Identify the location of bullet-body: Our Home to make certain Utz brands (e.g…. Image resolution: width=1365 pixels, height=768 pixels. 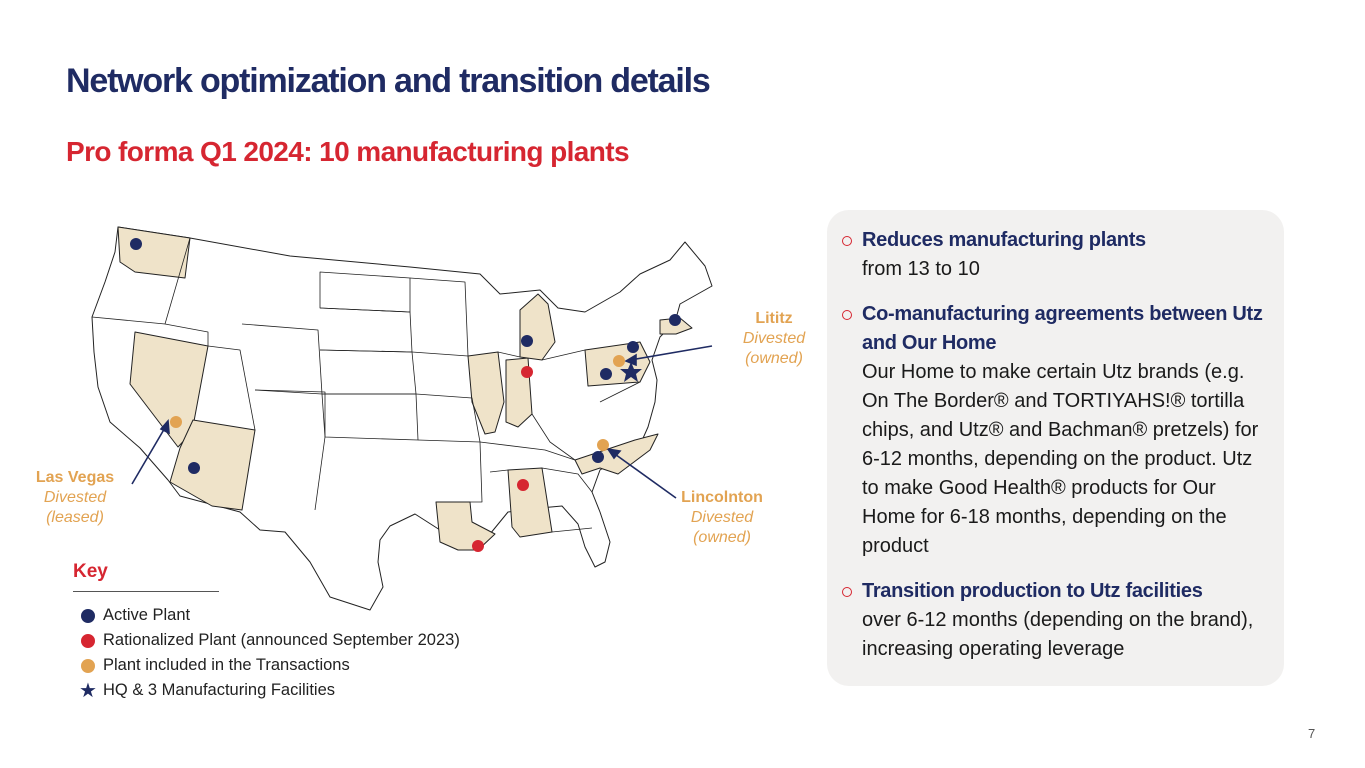
(1060, 459).